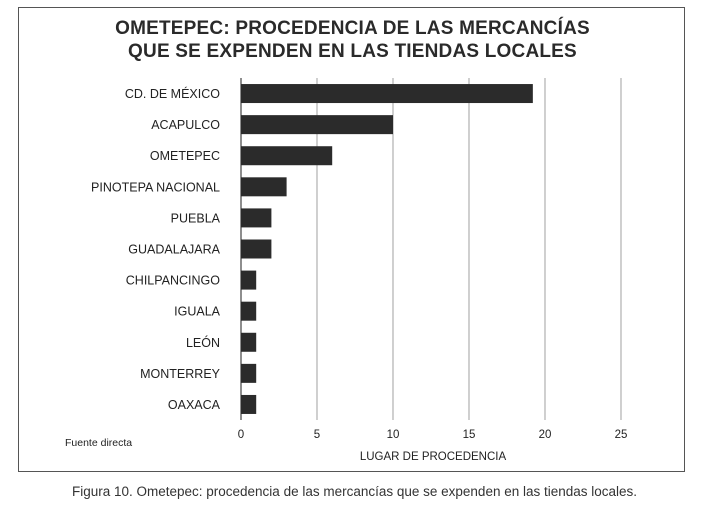  I want to click on x-tick-label: 5, so click(317, 435).